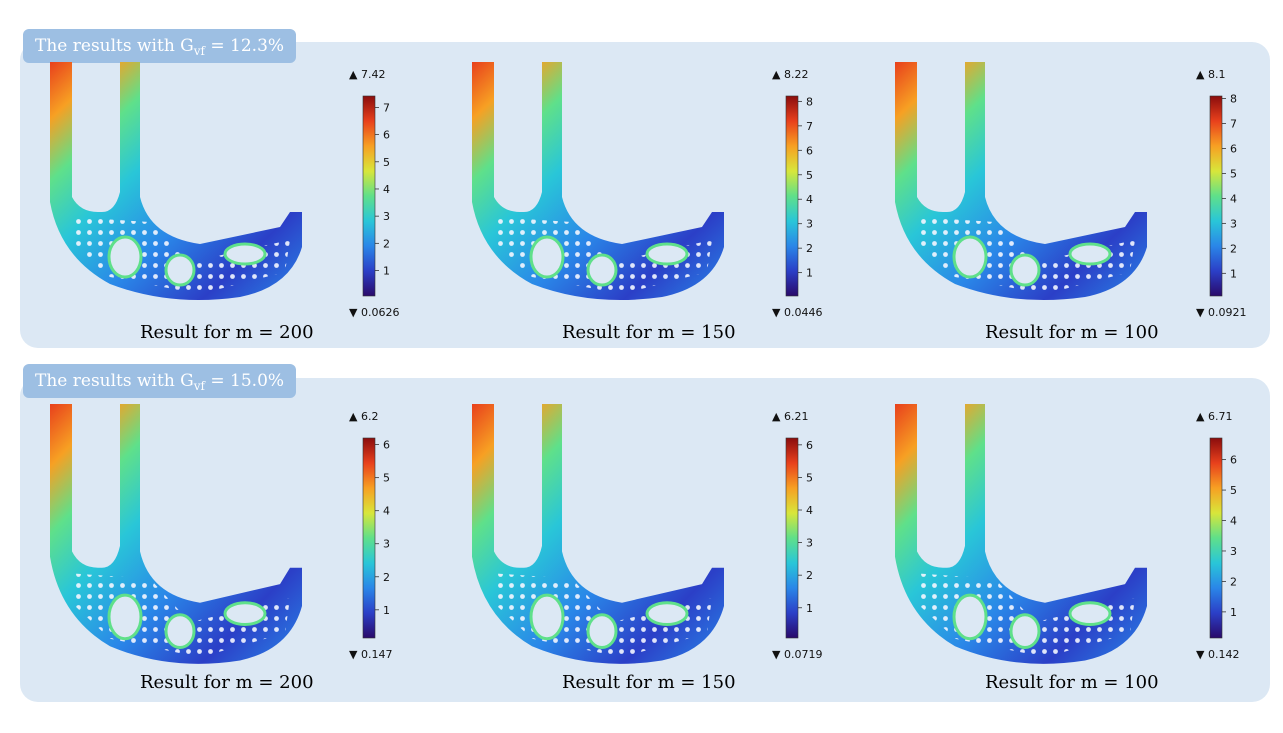 Image resolution: width=1283 pixels, height=733 pixels. Describe the element at coordinates (370, 654) in the screenshot. I see `colorbar-min-label: ▼ 0.147` at that location.